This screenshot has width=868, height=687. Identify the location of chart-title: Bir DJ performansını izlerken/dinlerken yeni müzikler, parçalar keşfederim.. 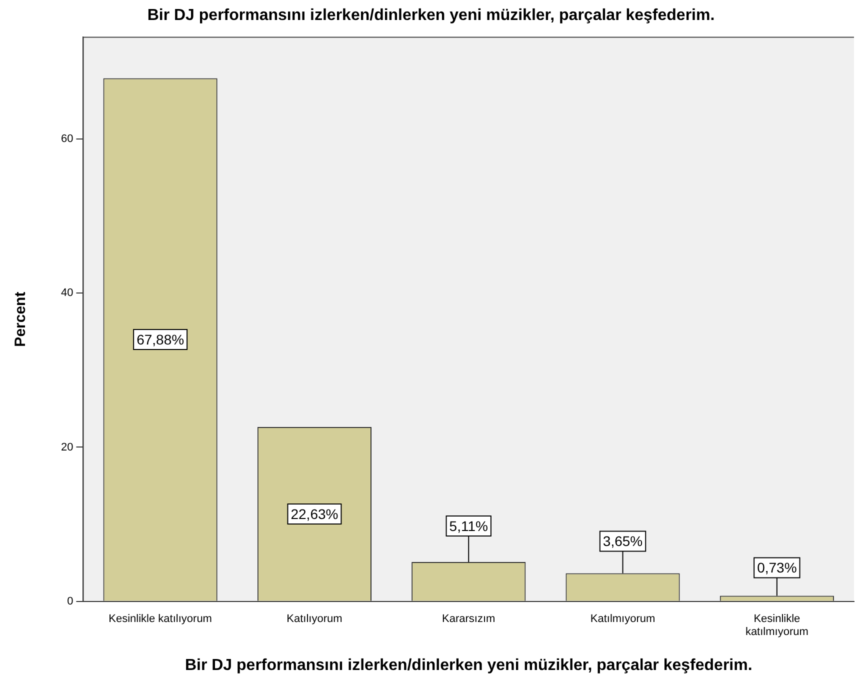
(431, 15).